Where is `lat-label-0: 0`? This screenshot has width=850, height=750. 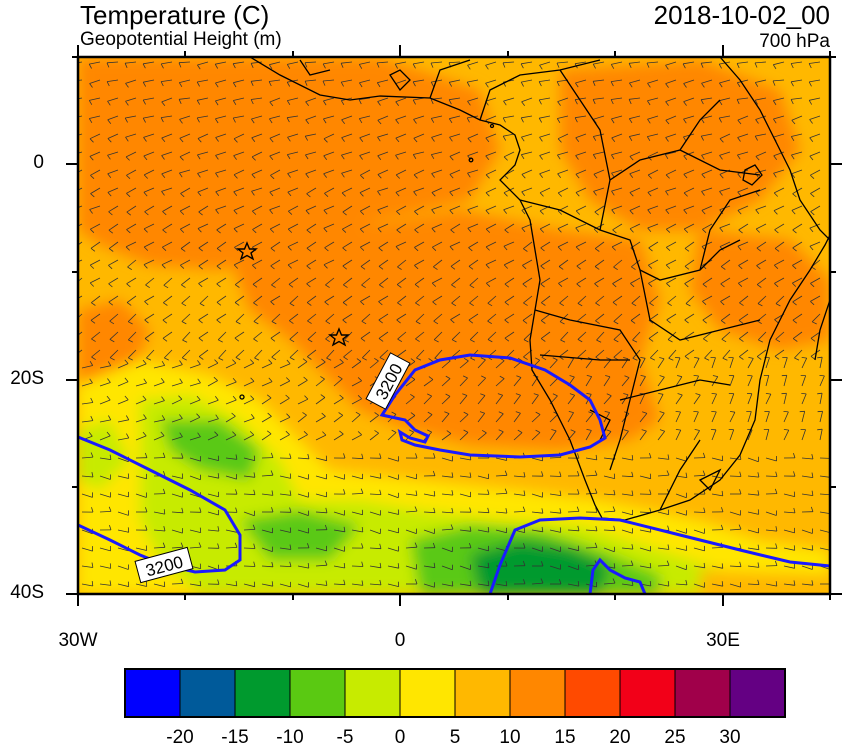
lat-label-0: 0 is located at coordinates (38, 162).